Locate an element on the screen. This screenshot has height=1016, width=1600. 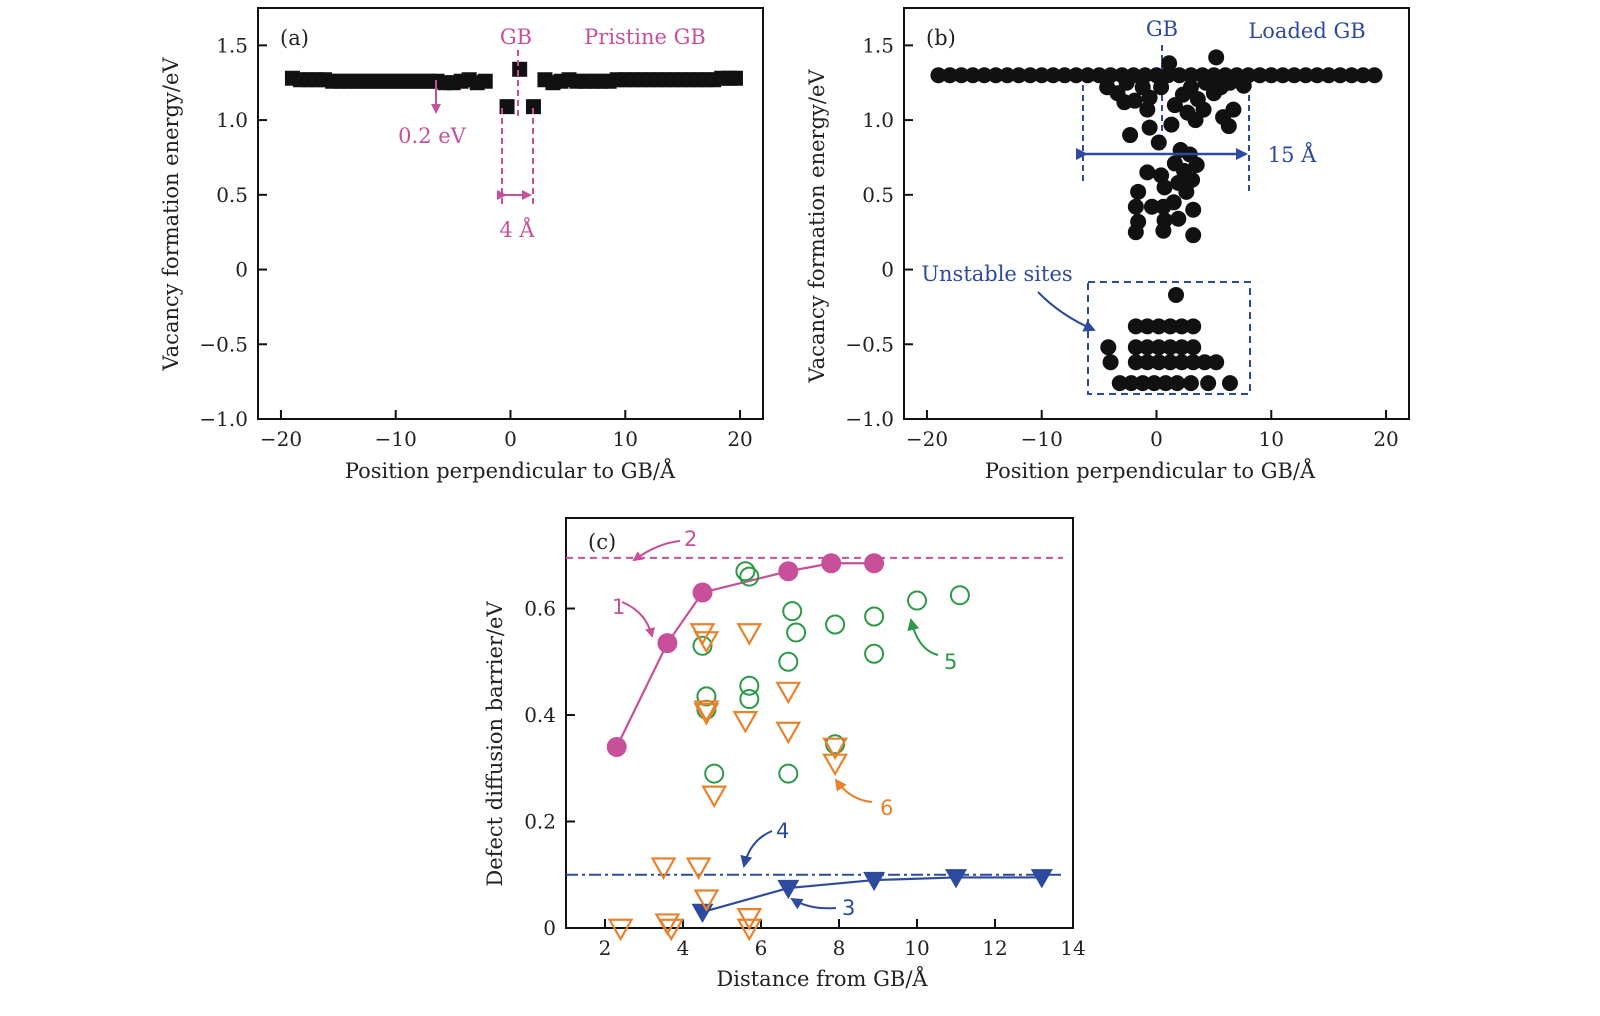
panel-a-x-tick-label: 0 is located at coordinates (510, 439).